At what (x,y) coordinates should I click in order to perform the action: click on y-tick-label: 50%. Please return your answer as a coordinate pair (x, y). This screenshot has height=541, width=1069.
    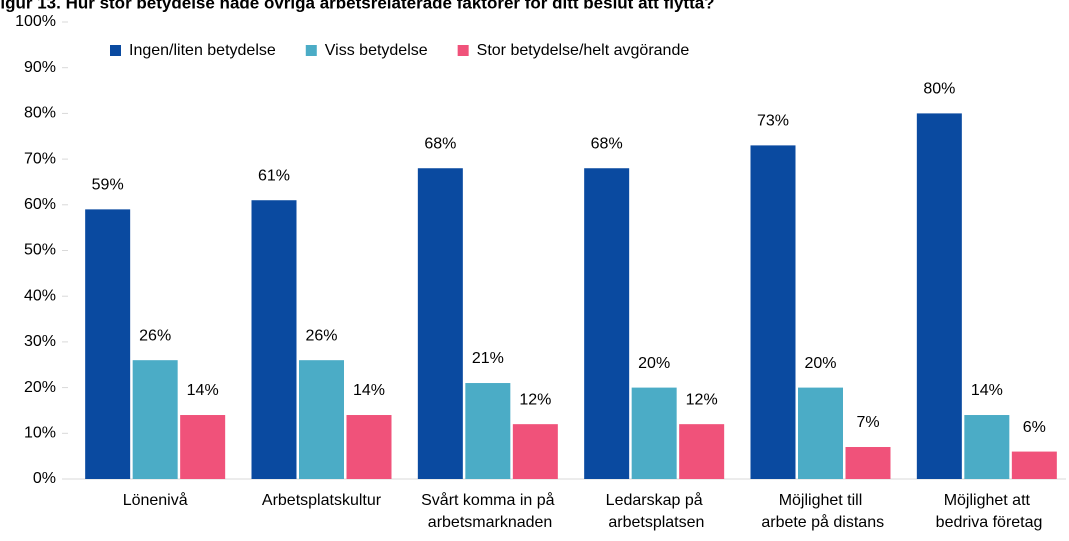
    Looking at the image, I should click on (40, 250).